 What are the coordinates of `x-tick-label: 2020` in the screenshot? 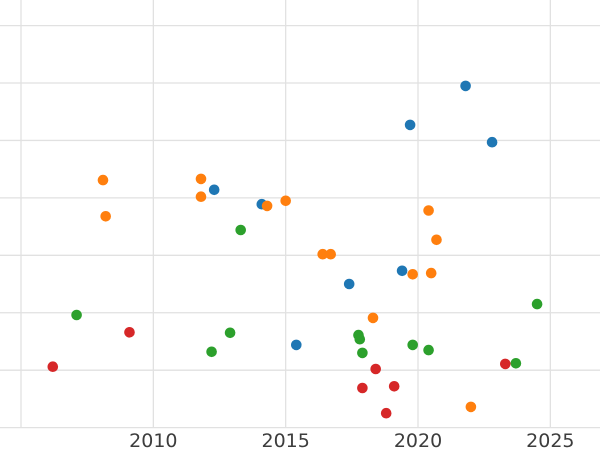 It's located at (418, 440).